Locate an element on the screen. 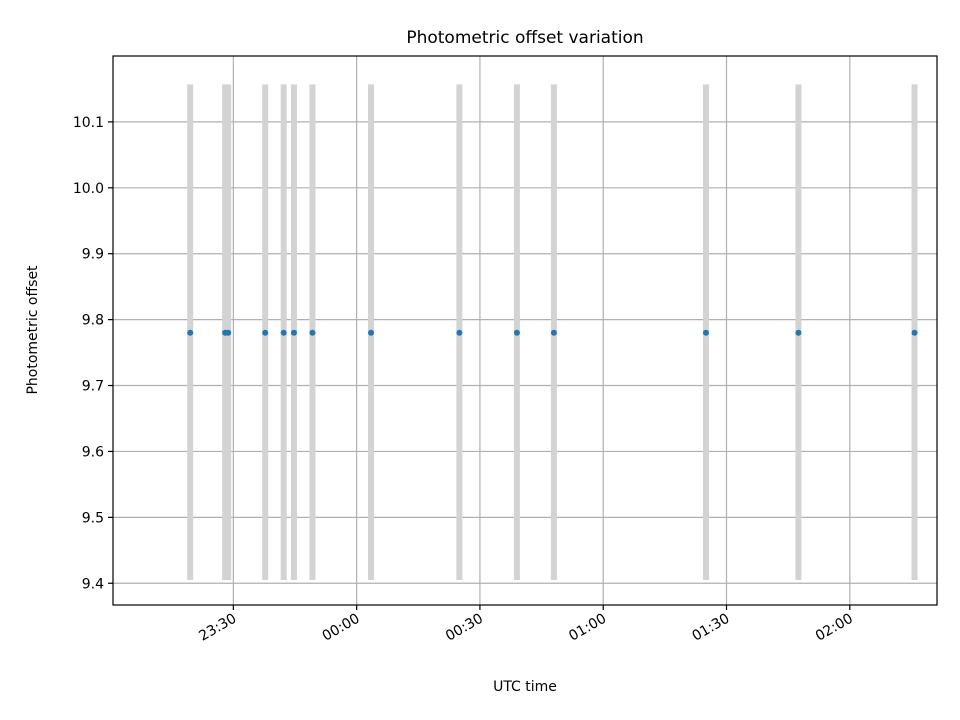 Image resolution: width=960 pixels, height=720 pixels. chart-title: Photometric offset variation is located at coordinates (524, 38).